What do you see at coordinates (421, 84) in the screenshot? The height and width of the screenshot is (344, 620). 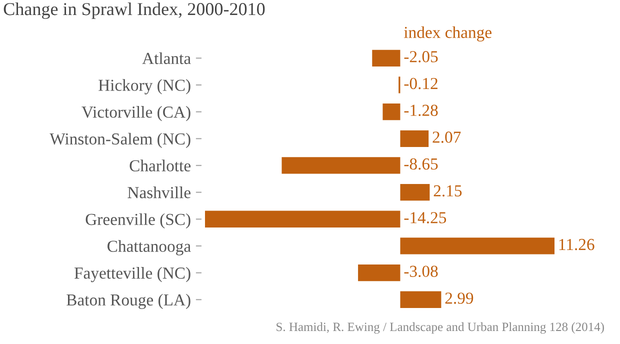 I see `data-label: -0.12` at bounding box center [421, 84].